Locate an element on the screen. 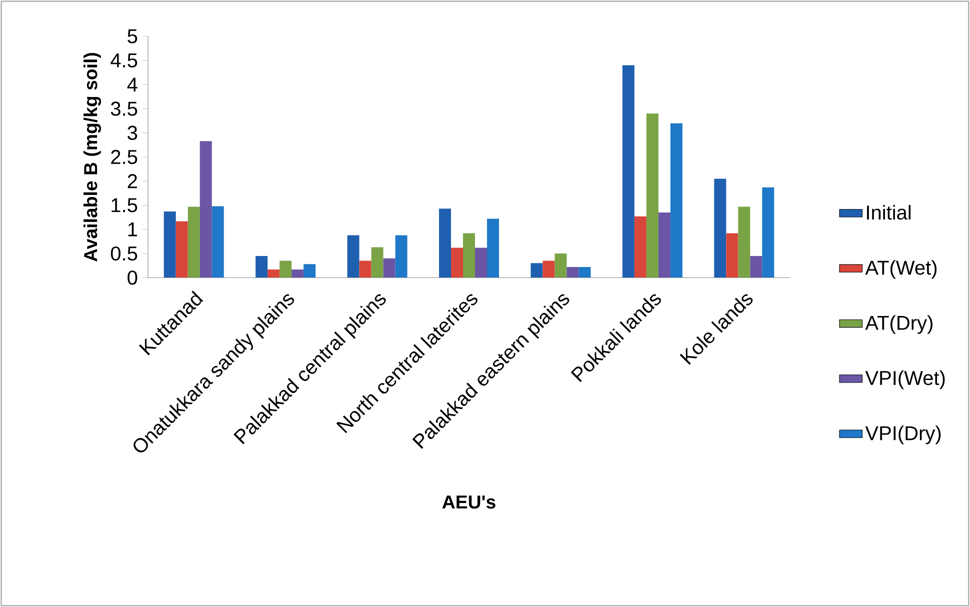 This screenshot has height=607, width=970. legend-label: Initial is located at coordinates (889, 212).